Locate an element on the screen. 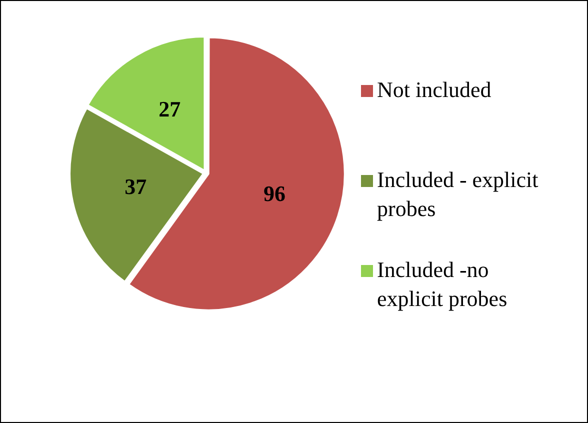 The height and width of the screenshot is (423, 588). legend-label: Included - explicit probes is located at coordinates (458, 194).